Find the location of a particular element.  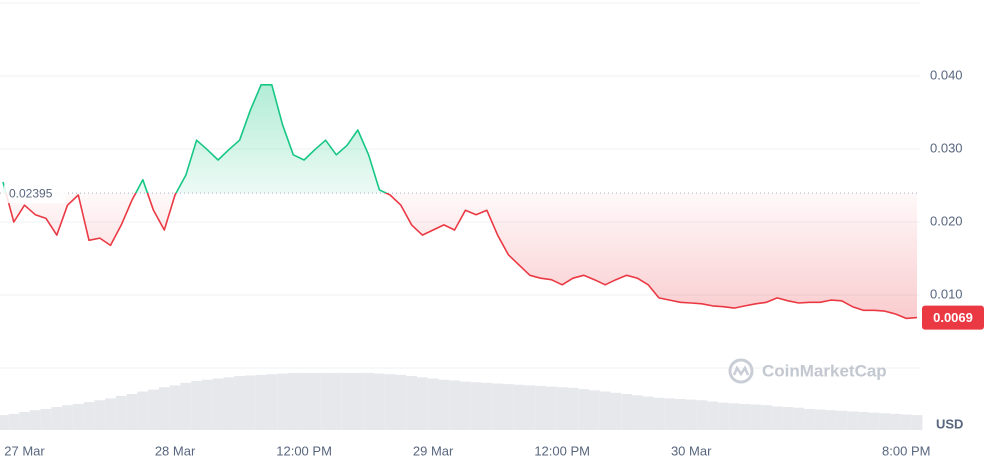

x-tick-label: 29 Mar is located at coordinates (433, 450).